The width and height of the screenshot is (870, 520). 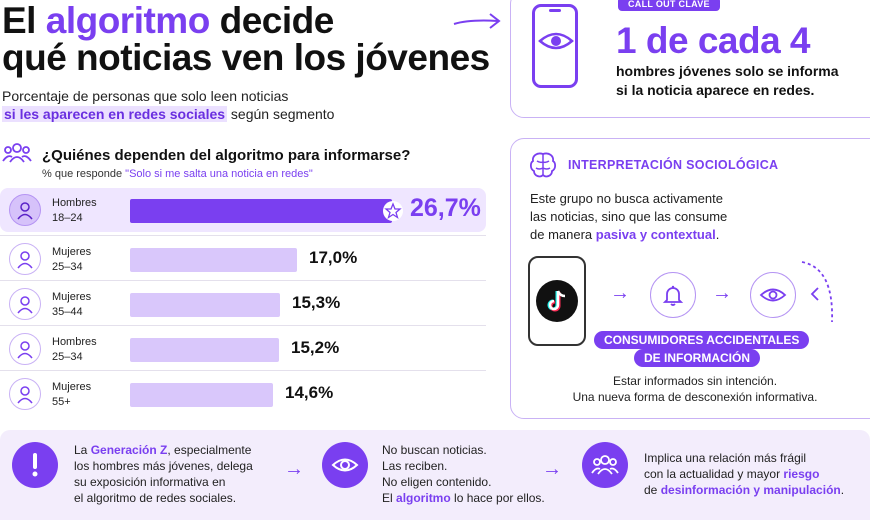 I want to click on tiktok-icon, so click(x=557, y=301).